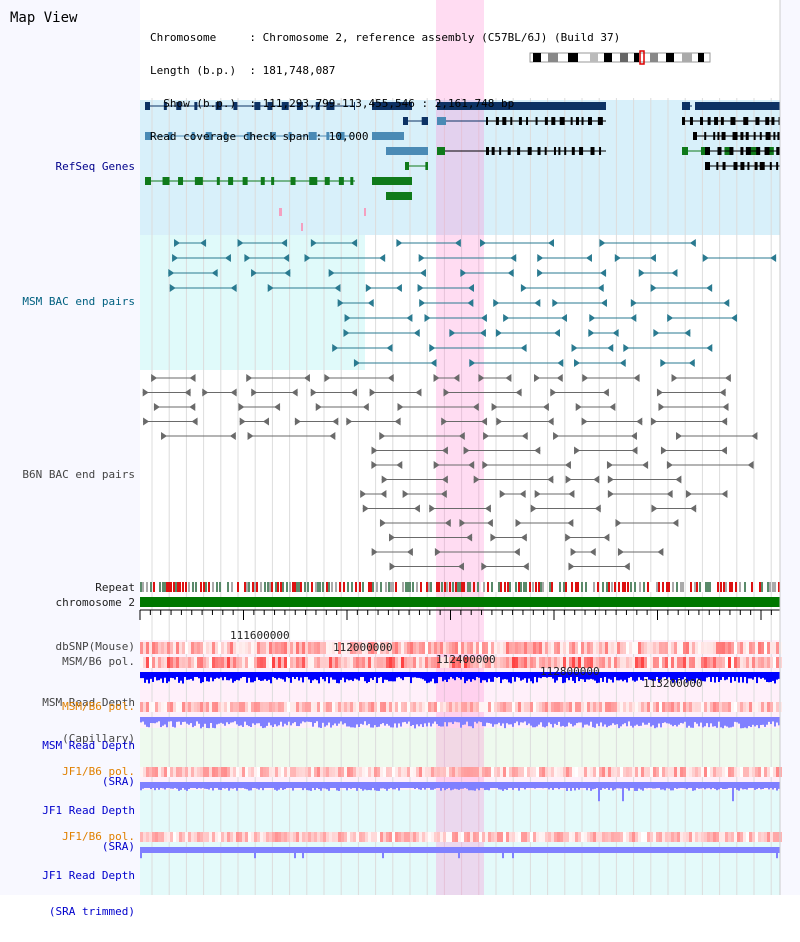 This screenshot has height=942, width=800. I want to click on chromosome-band, so click(701, 57).